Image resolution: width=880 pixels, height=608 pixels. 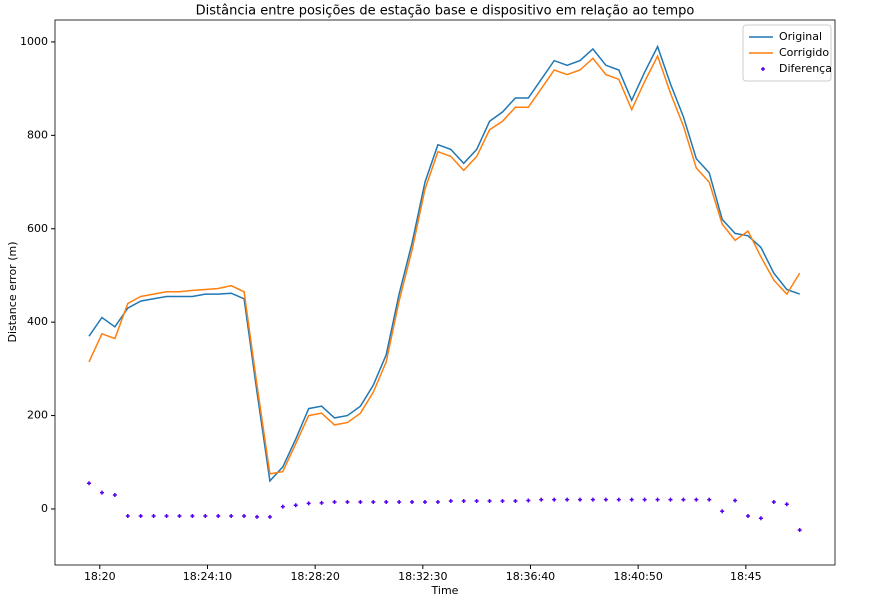 What do you see at coordinates (37, 134) in the screenshot?
I see `y-tick-label: 800` at bounding box center [37, 134].